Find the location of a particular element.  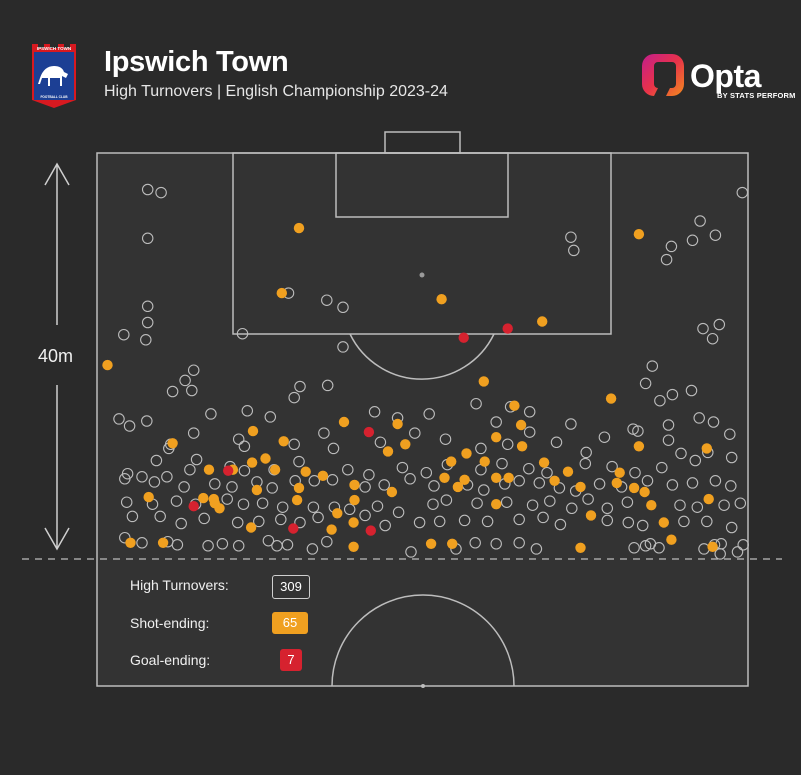

crest-top-text: IPSWICH TOWN is located at coordinates (54, 48).